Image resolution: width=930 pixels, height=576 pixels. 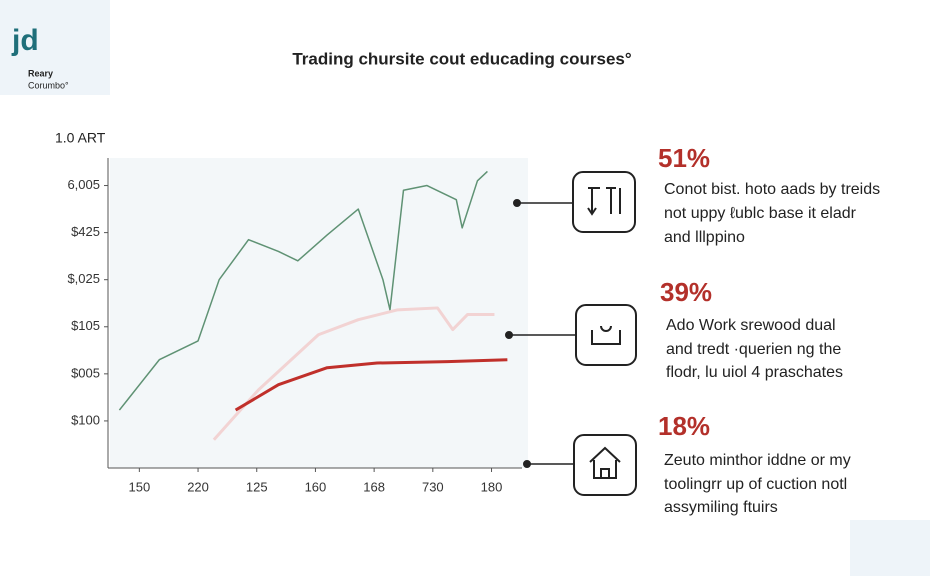 What do you see at coordinates (85, 231) in the screenshot?
I see `y-tick-label: $425` at bounding box center [85, 231].